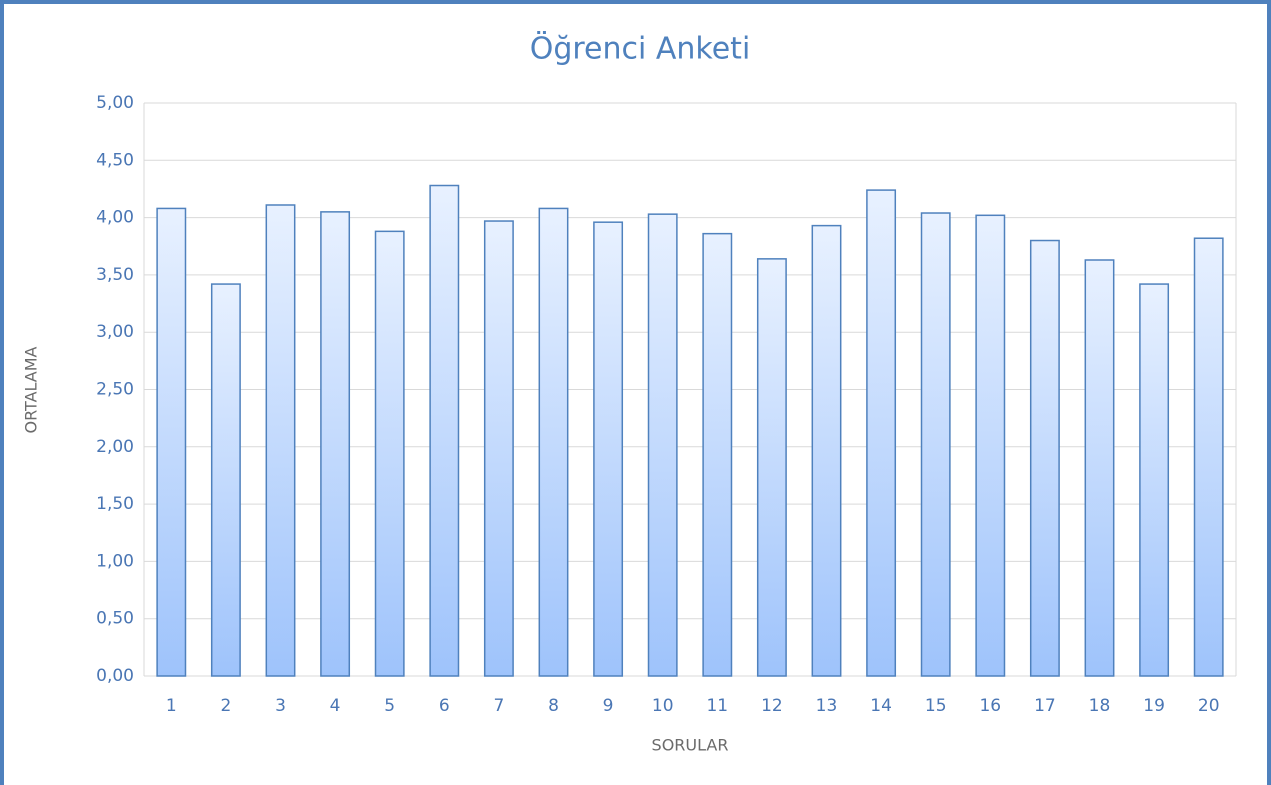 This screenshot has height=785, width=1271. What do you see at coordinates (115, 103) in the screenshot?
I see `y-tick-label: 5,00` at bounding box center [115, 103].